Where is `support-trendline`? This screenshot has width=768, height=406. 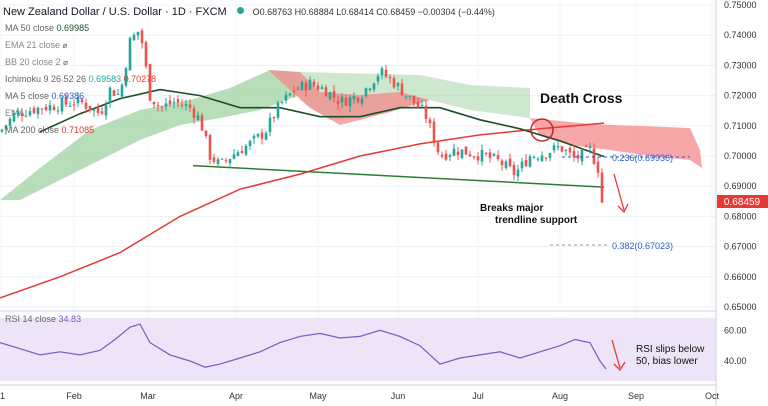 support-trendline is located at coordinates (398, 176).